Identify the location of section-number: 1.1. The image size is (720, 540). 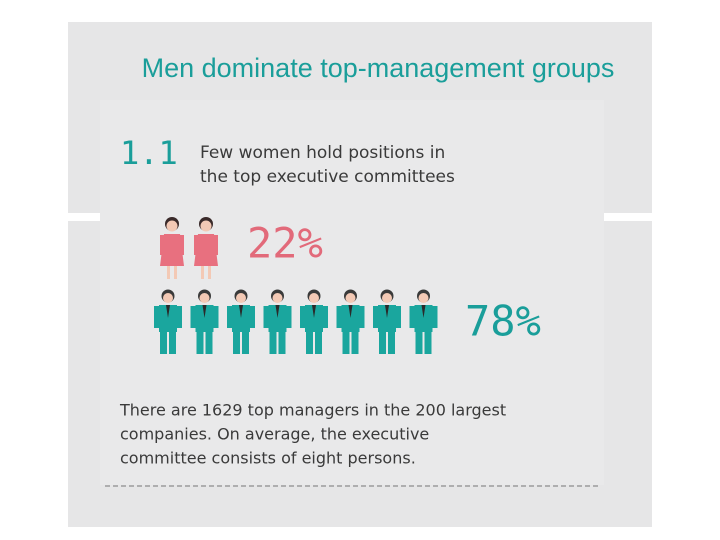
(149, 153).